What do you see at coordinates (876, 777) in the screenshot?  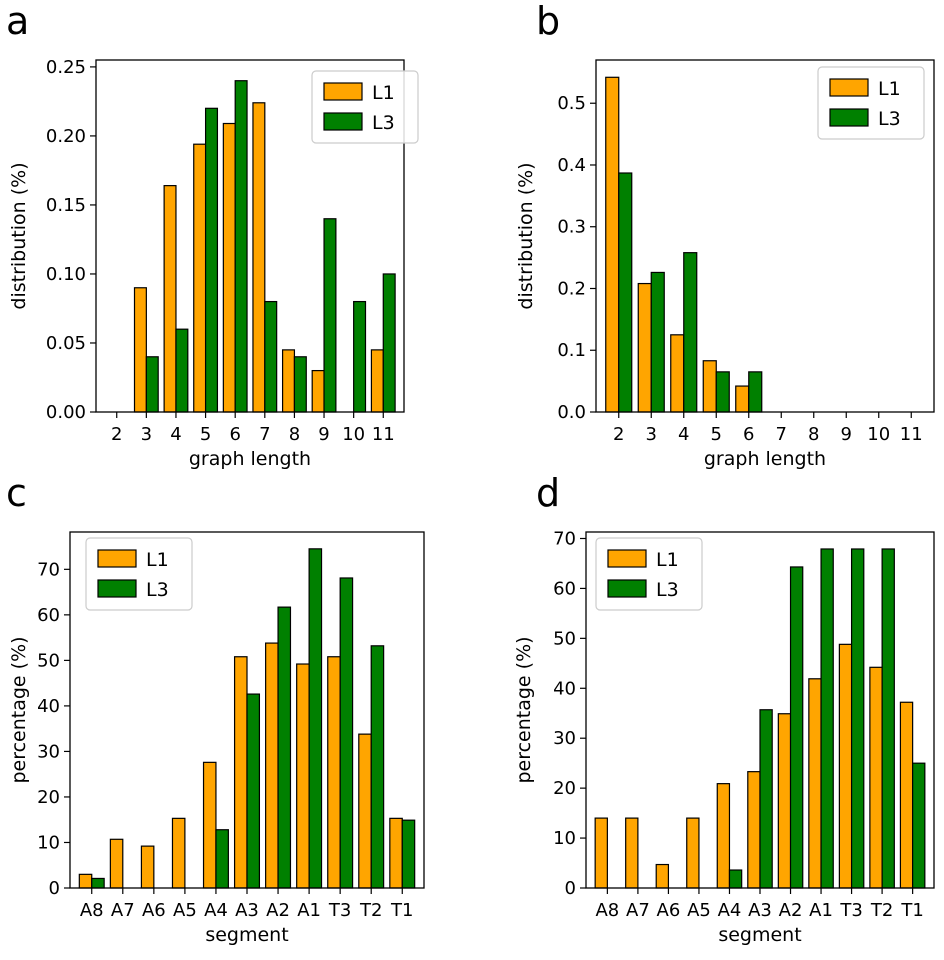 I see `chart-d-bar-L1-T2` at bounding box center [876, 777].